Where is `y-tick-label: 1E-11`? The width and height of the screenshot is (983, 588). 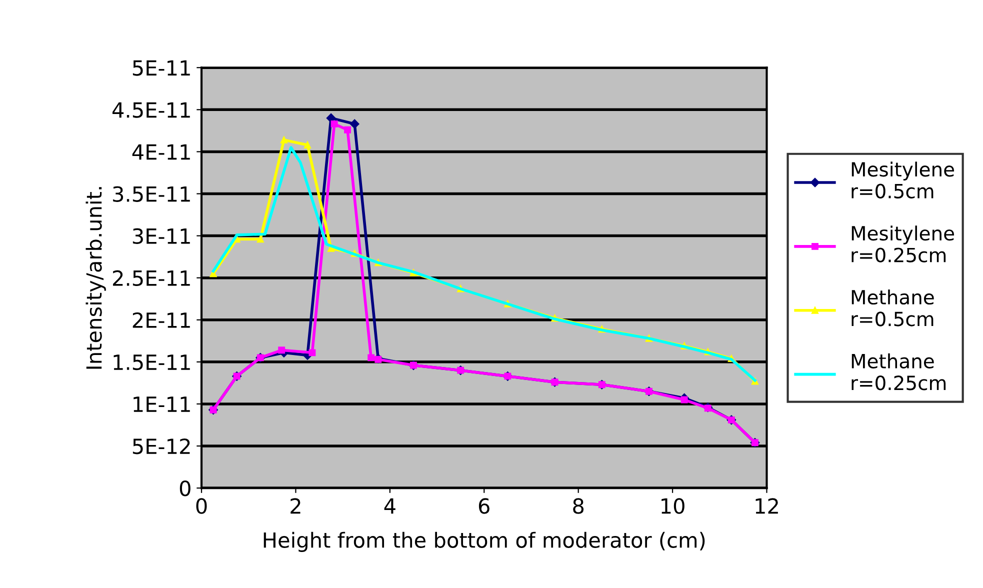
y-tick-label: 1E-11 is located at coordinates (162, 404).